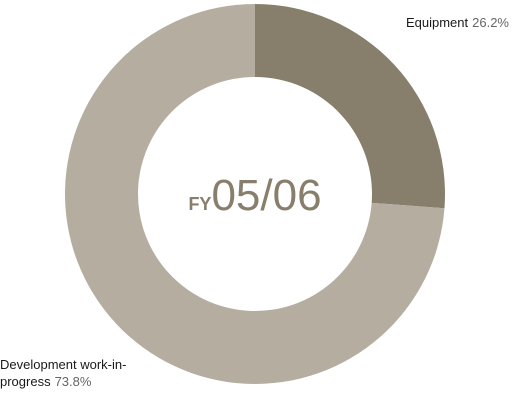 This screenshot has width=513, height=402. I want to click on value-label: 73.8%, so click(73, 381).